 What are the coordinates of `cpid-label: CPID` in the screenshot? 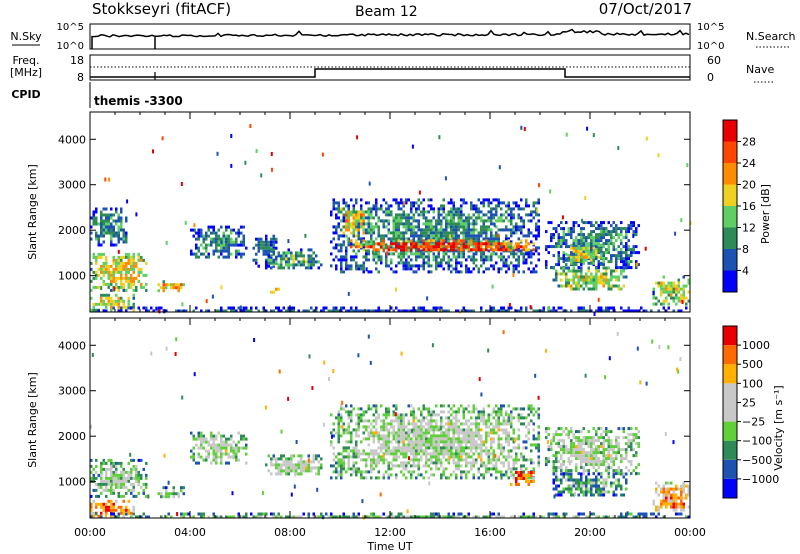 It's located at (25, 94).